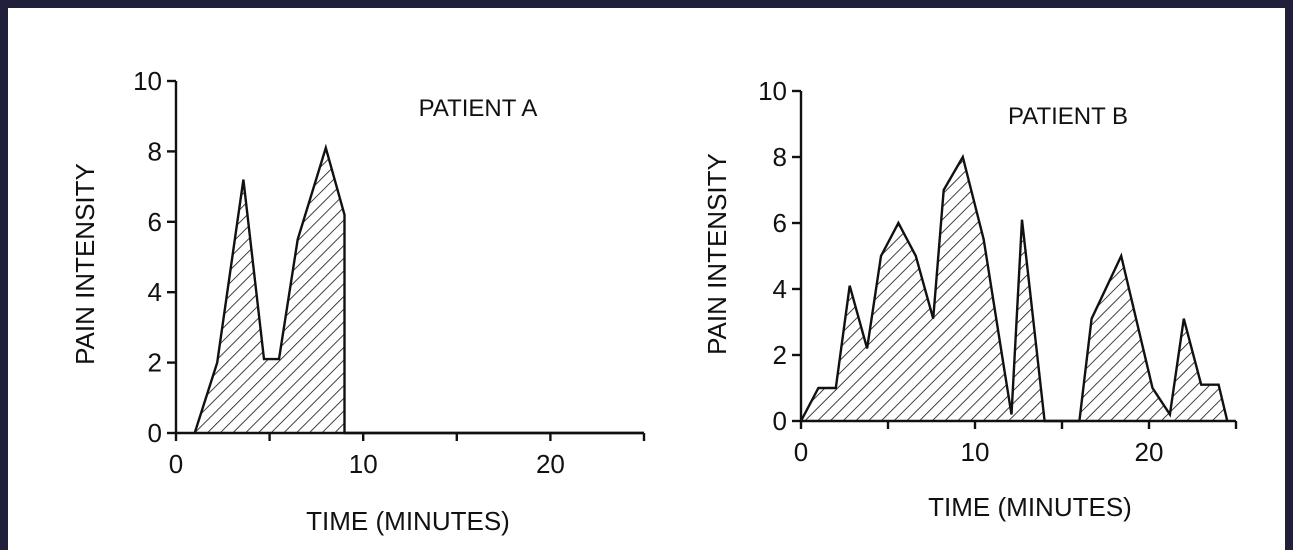  I want to click on chart-title: PATIENT A, so click(478, 108).